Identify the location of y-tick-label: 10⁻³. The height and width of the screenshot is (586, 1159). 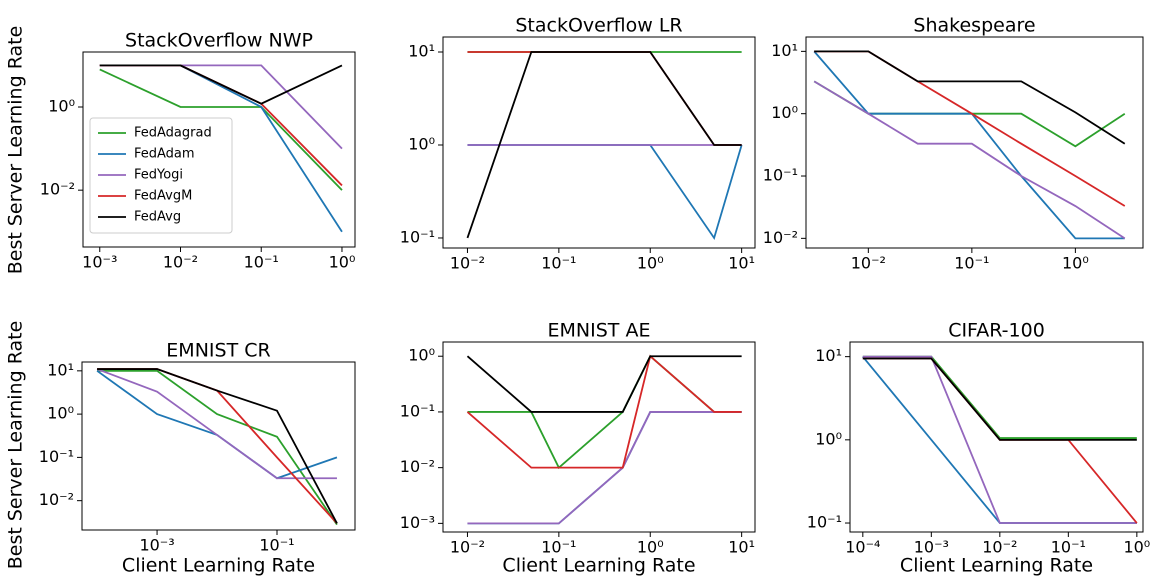
(417, 522).